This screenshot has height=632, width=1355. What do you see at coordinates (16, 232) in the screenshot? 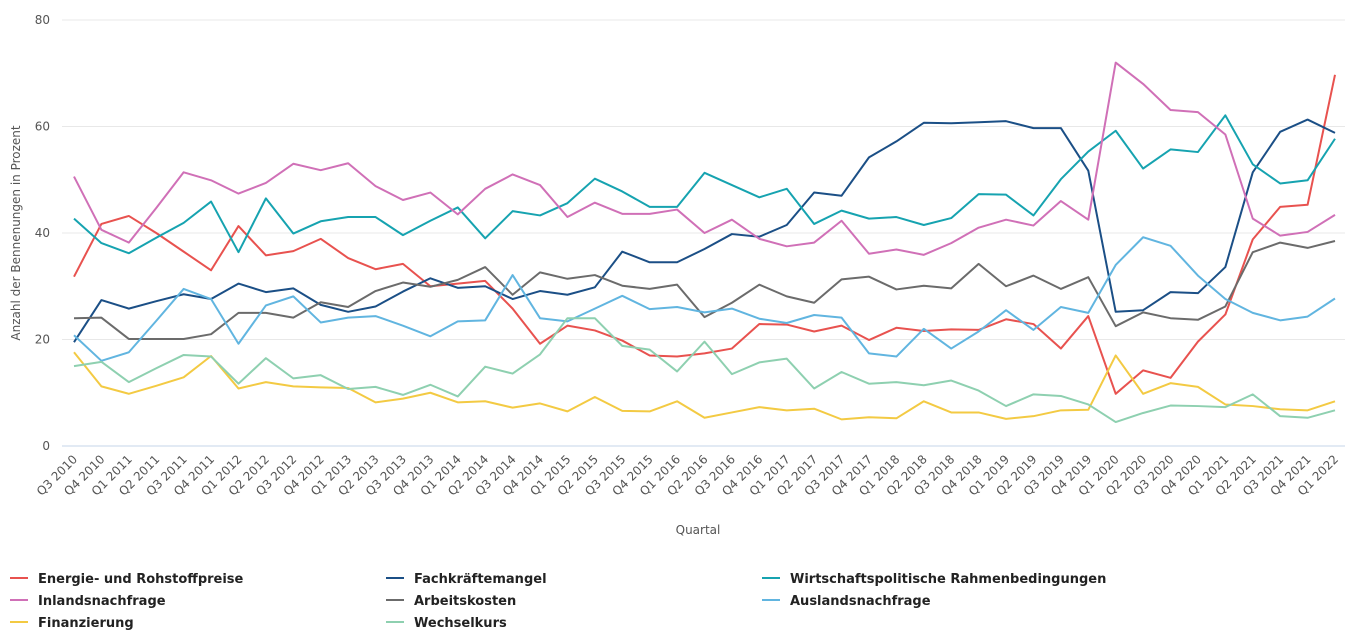
I see `y-axis-title: Anzahl der Bennenungen in Prozent` at bounding box center [16, 232].